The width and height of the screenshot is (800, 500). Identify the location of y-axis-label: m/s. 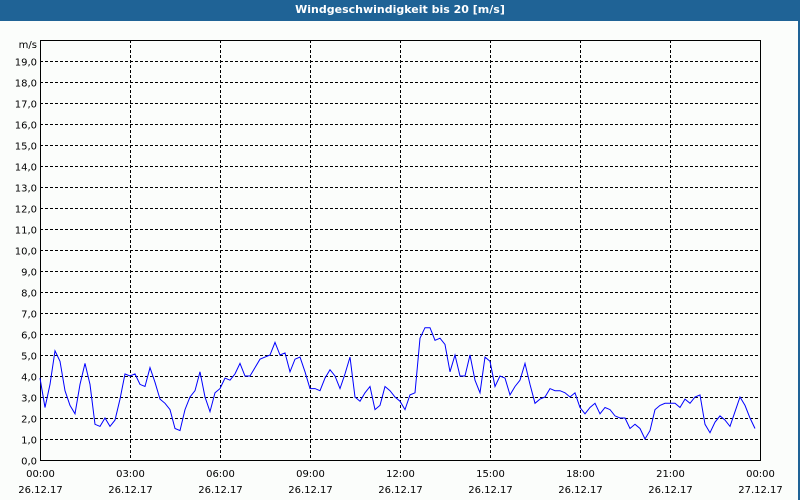
(28, 45).